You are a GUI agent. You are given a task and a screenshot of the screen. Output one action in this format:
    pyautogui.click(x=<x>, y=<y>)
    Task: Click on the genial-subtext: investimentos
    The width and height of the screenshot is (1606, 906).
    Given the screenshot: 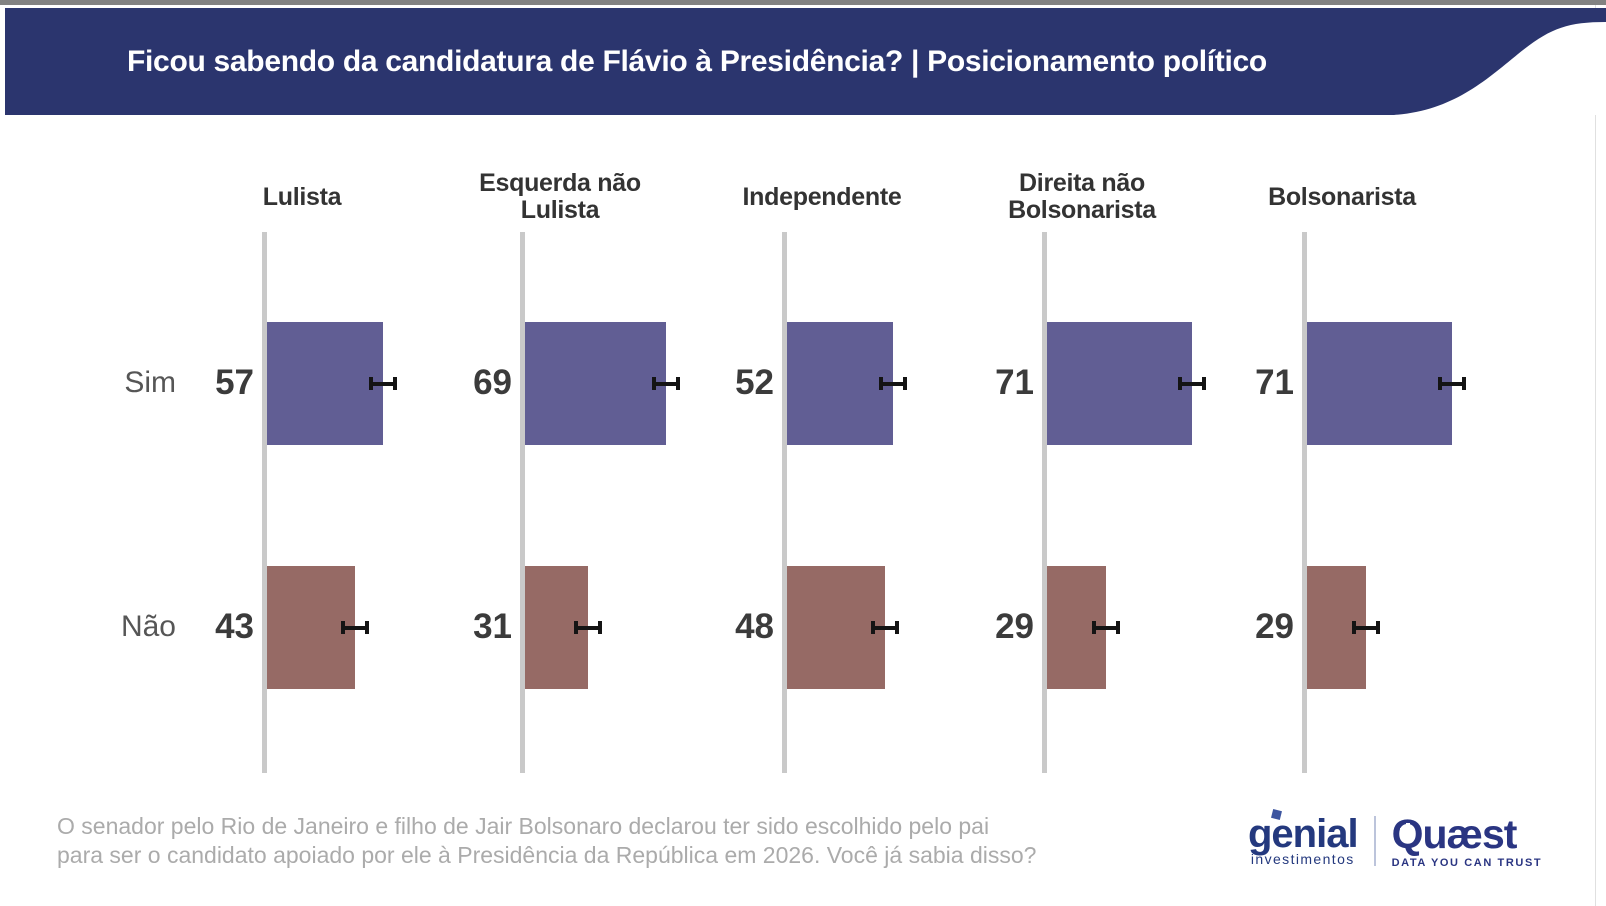 What is the action you would take?
    pyautogui.click(x=1302, y=859)
    